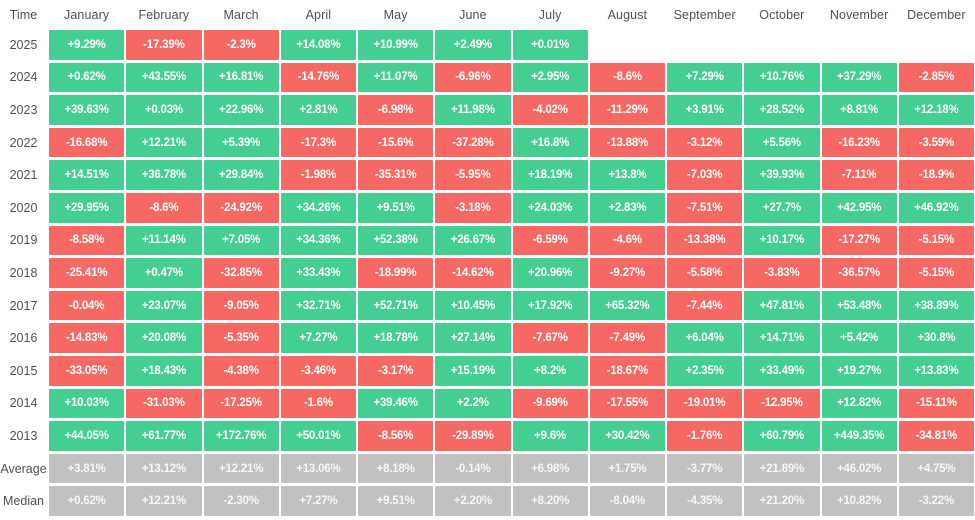 The height and width of the screenshot is (520, 975). Describe the element at coordinates (473, 45) in the screenshot. I see `return-cell: +2.49%` at that location.